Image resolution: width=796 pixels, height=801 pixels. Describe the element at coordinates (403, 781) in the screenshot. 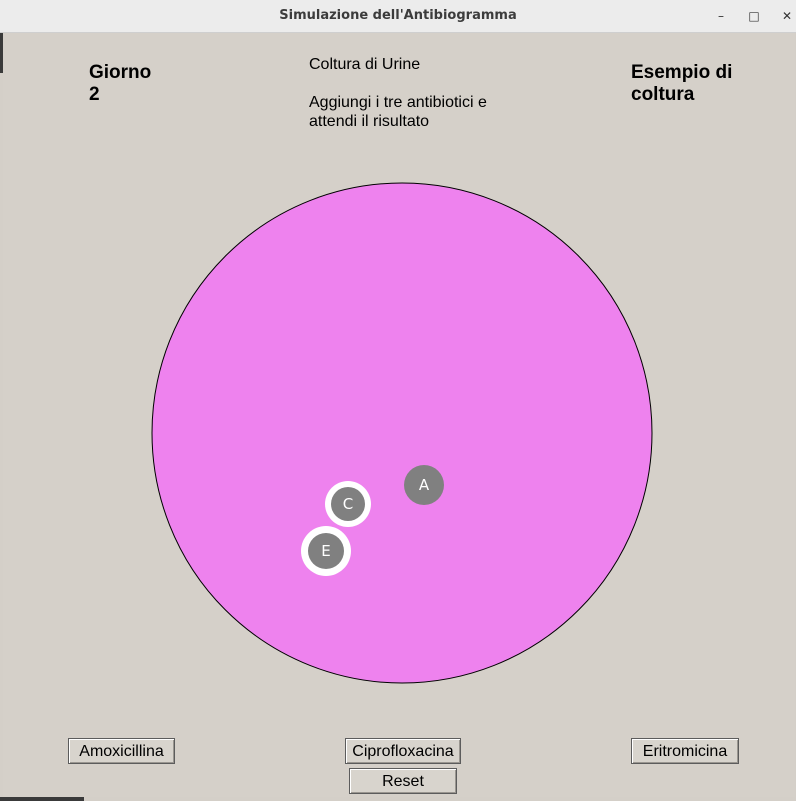

I see `reset-button: Reset` at that location.